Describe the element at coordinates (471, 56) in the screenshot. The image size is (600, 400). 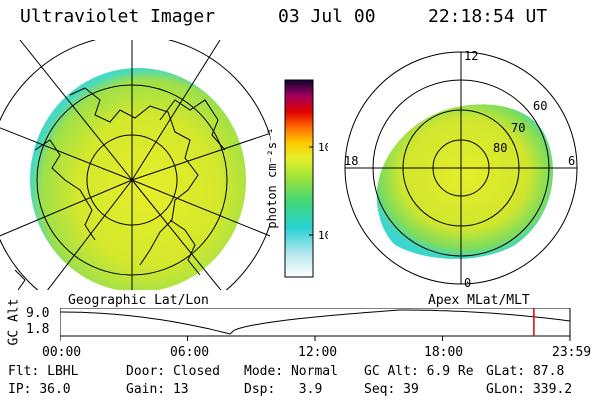
I see `mlt-label-12: 12` at that location.